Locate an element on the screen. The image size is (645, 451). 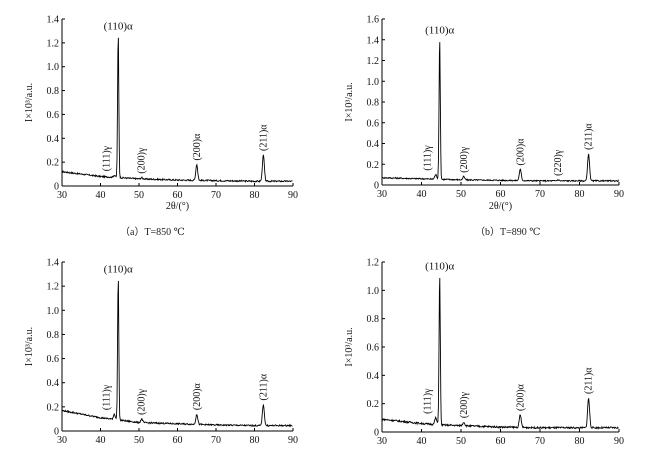
caption-b: （b）T=890 ℃ is located at coordinates (508, 232).